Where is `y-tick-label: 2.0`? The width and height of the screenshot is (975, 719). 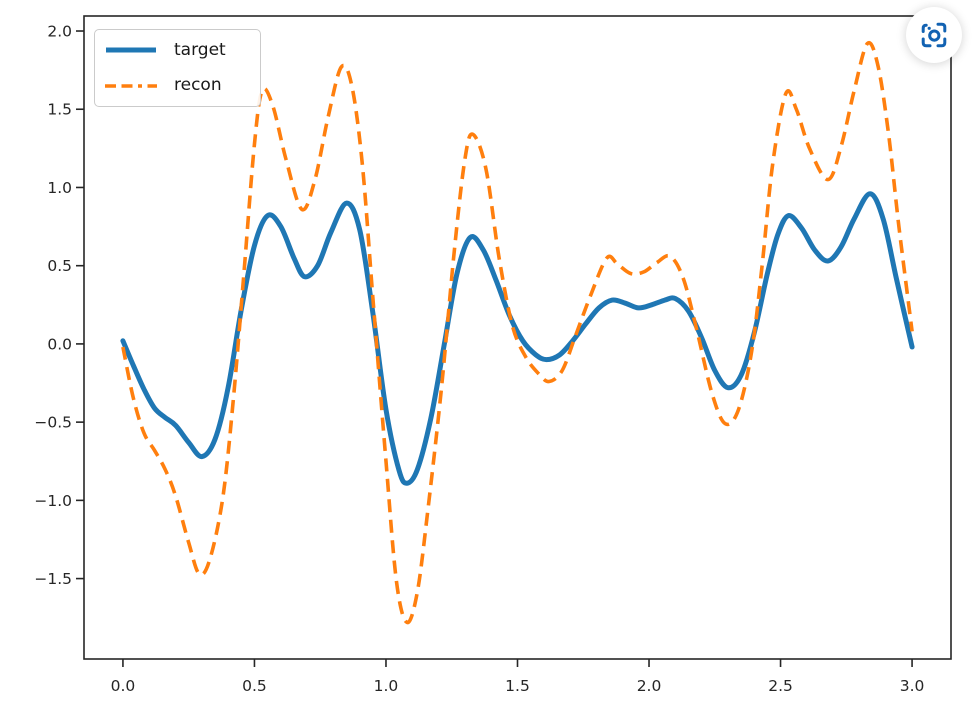
y-tick-label: 2.0 is located at coordinates (59, 32).